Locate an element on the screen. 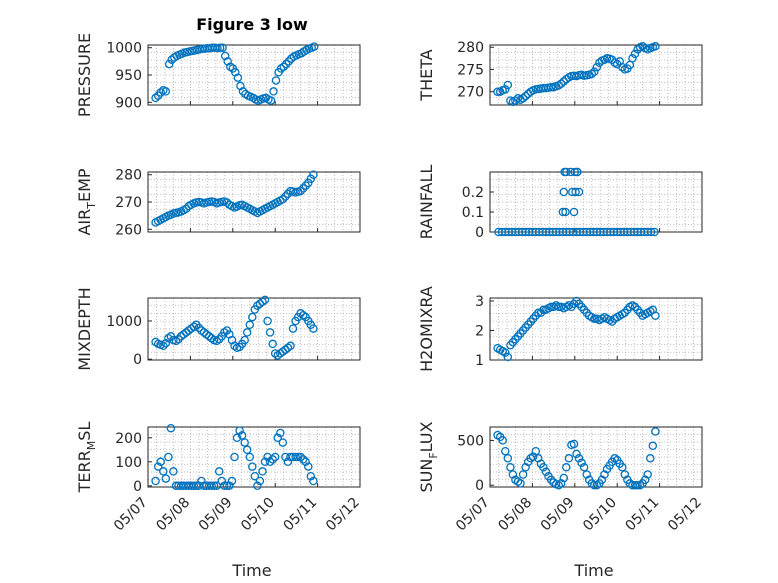 The height and width of the screenshot is (583, 778). y-tick-label: 500 is located at coordinates (470, 441).